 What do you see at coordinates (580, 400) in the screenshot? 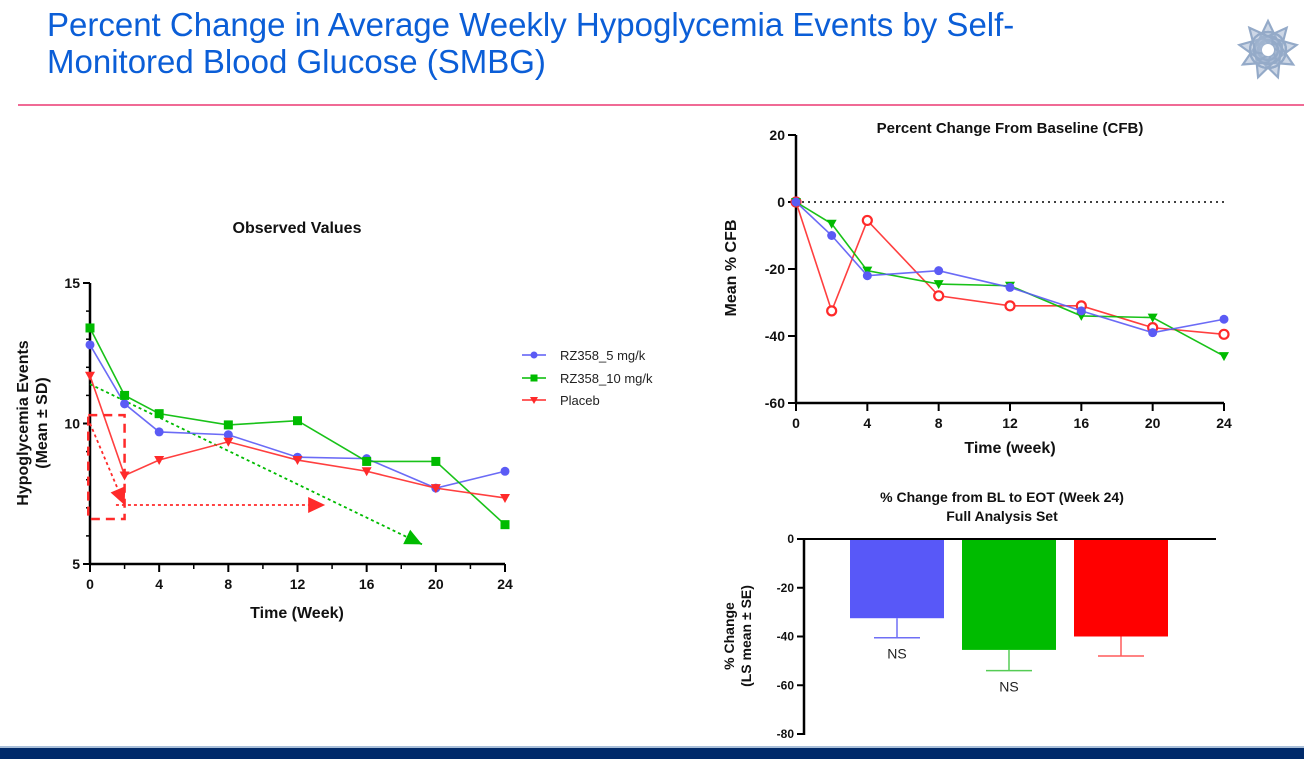
I see `legend-label: Placeb` at bounding box center [580, 400].